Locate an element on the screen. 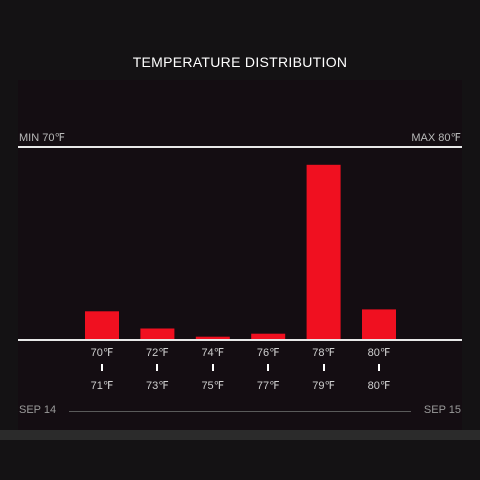 This screenshot has height=480, width=480. bin-low-label-0: 70℉ is located at coordinates (102, 353).